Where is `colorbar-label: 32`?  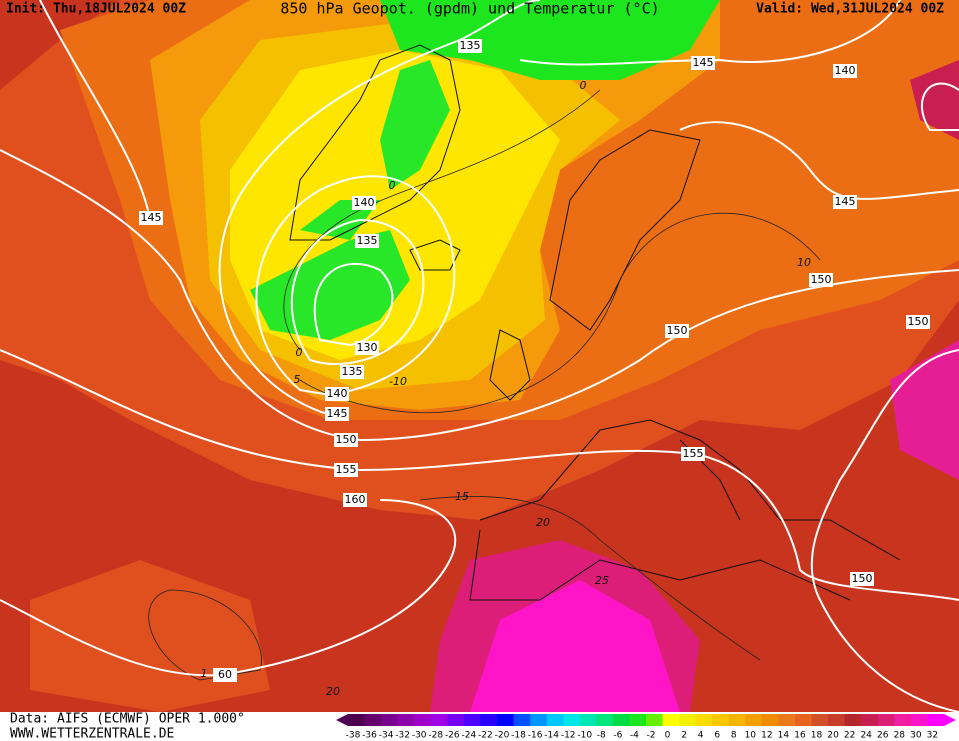 colorbar-label: 32 is located at coordinates (932, 736).